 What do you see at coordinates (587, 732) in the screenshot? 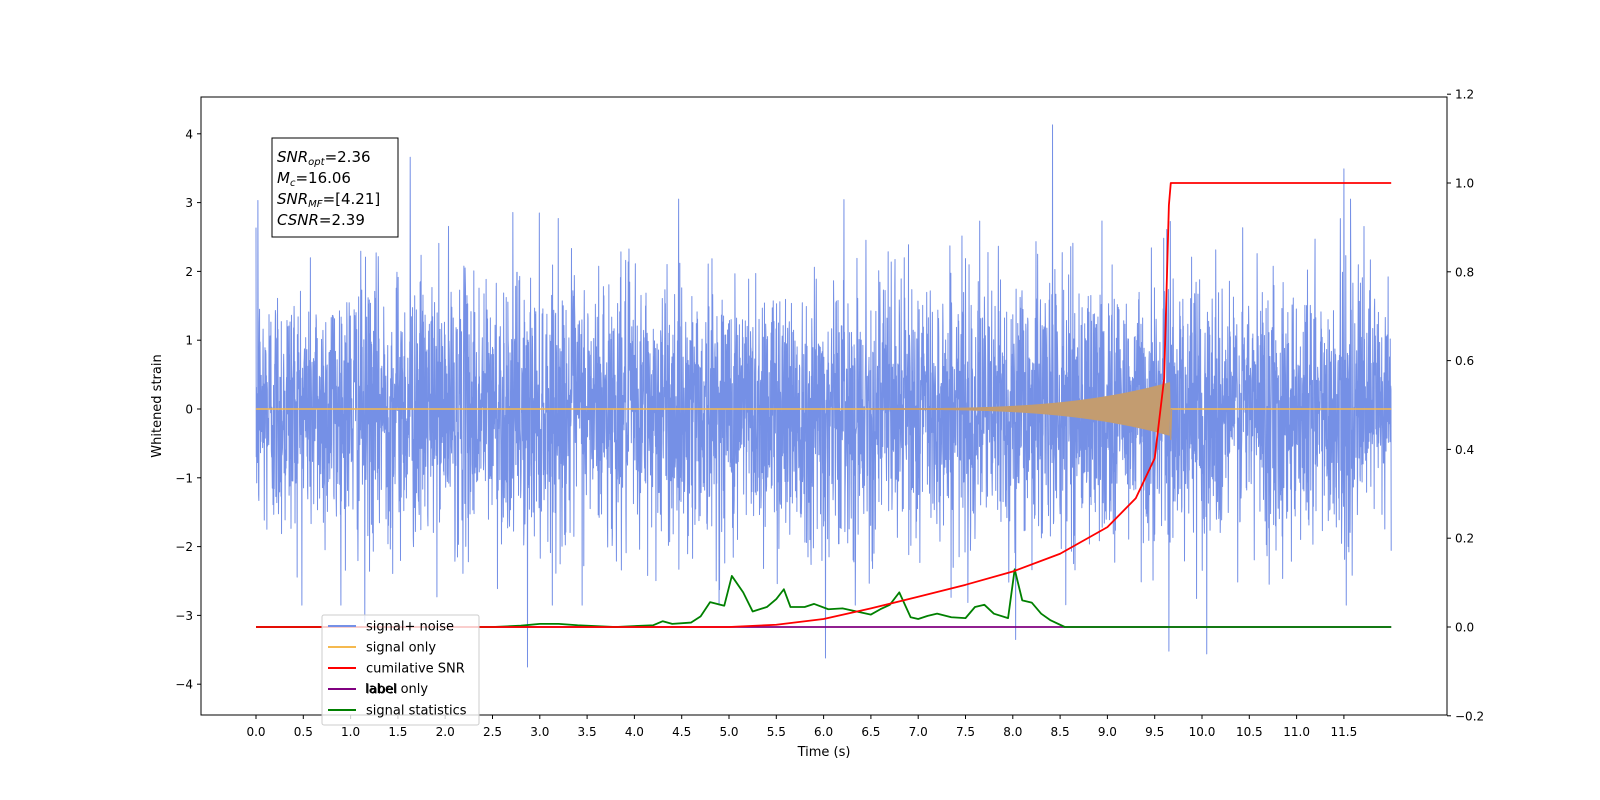
I see `x-tick-label: 3.5` at bounding box center [587, 732].